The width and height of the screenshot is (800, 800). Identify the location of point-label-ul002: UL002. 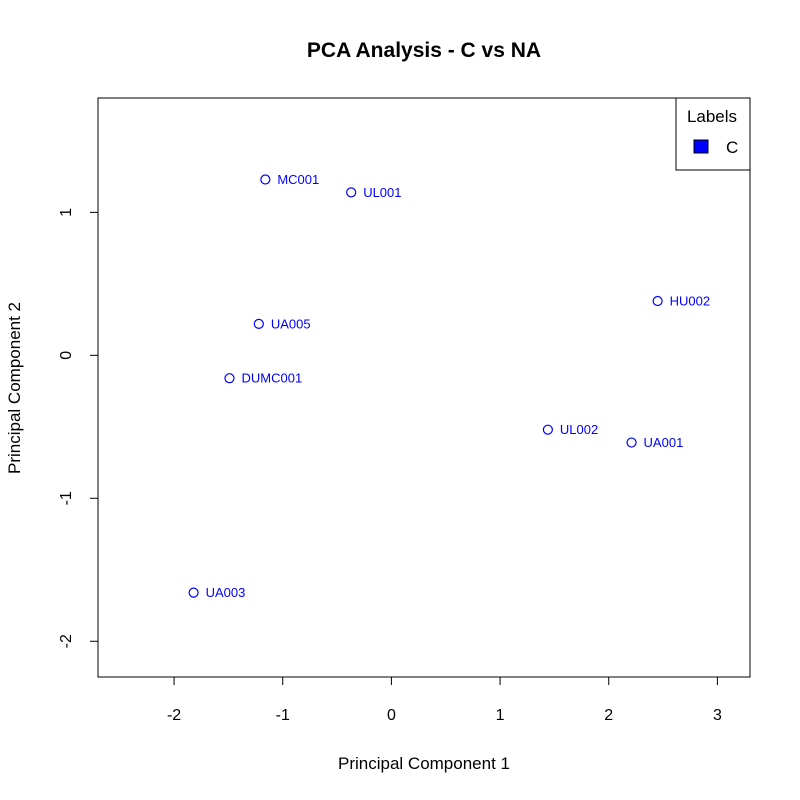
(579, 429).